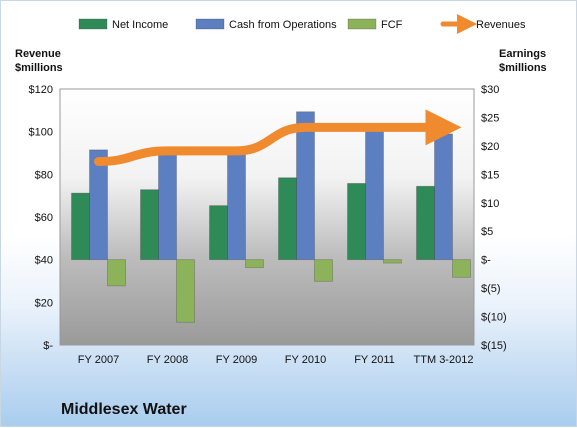 This screenshot has width=577, height=428. What do you see at coordinates (167, 360) in the screenshot?
I see `x-tick-label: FY 2008` at bounding box center [167, 360].